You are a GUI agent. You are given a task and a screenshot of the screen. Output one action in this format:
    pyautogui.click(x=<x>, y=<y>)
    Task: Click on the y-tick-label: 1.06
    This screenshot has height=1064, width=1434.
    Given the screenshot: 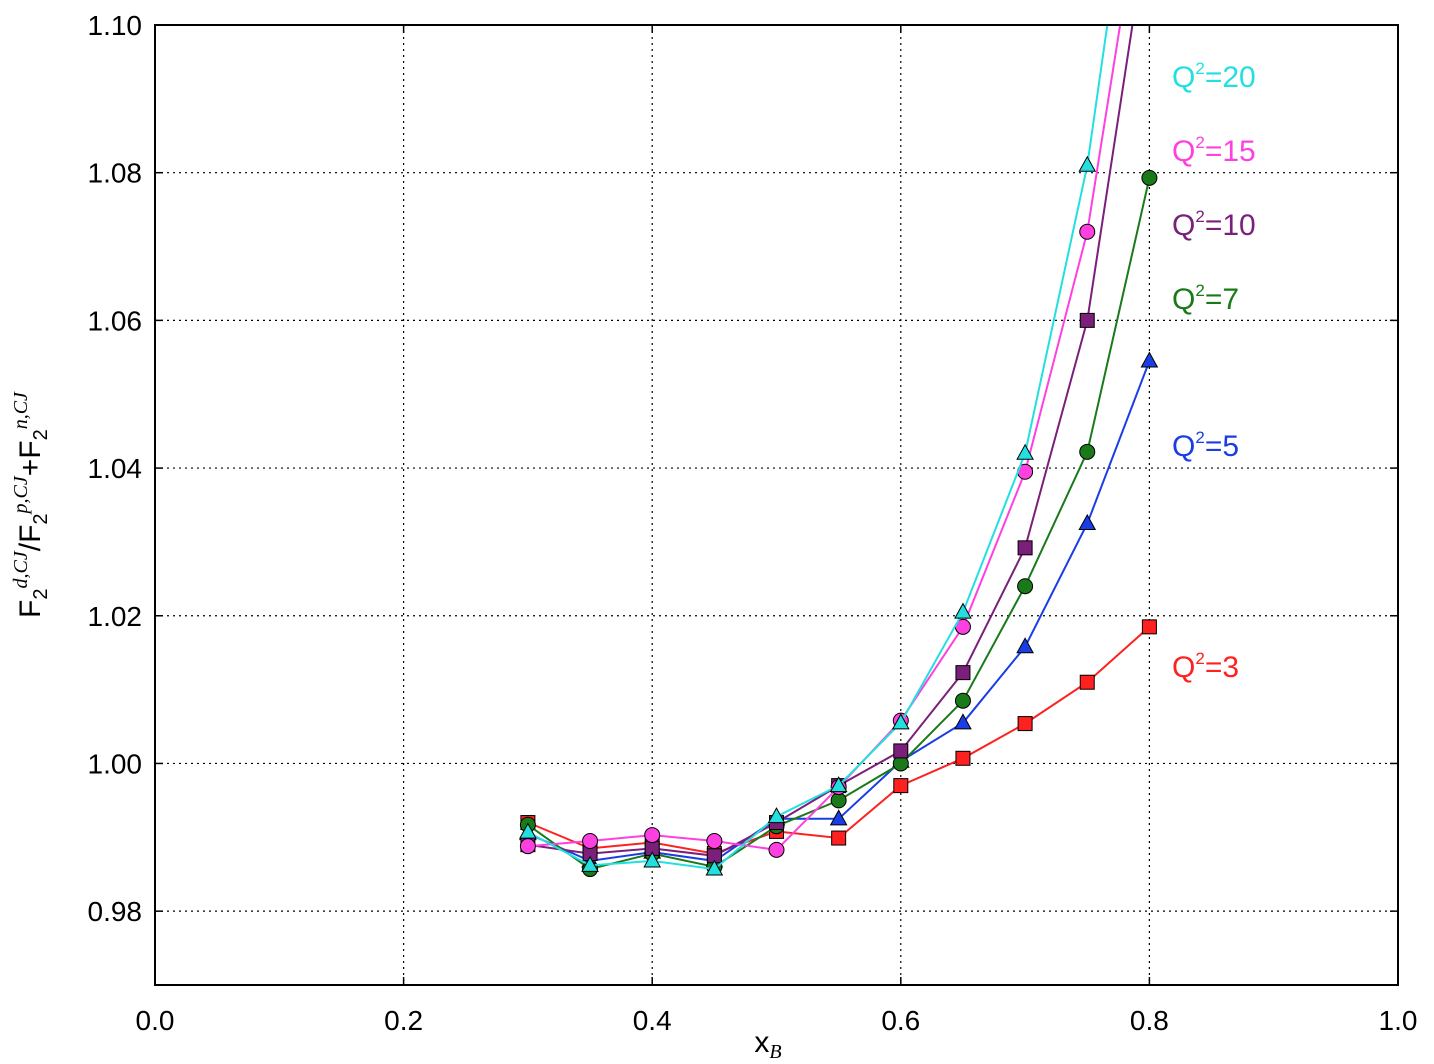 What is the action you would take?
    pyautogui.click(x=115, y=320)
    